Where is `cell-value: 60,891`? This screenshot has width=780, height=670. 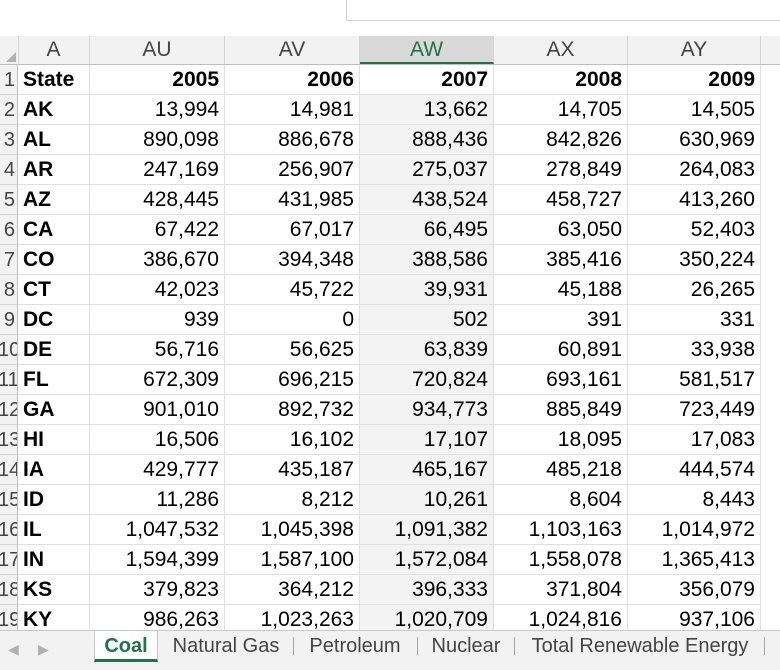 cell-value: 60,891 is located at coordinates (561, 350).